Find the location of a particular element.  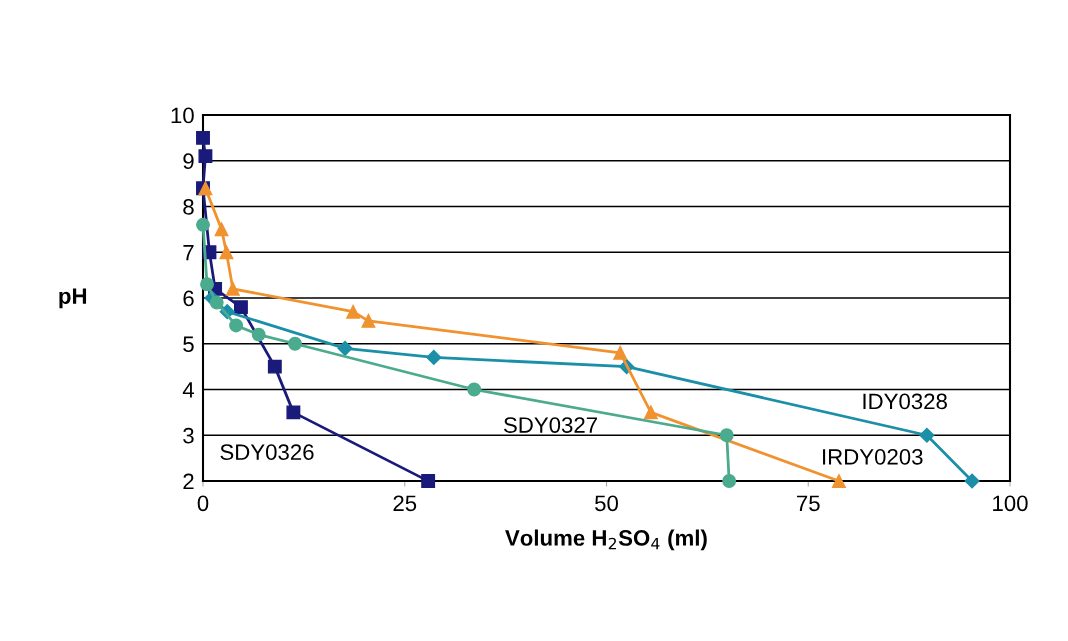

x-tick-label: 75 is located at coordinates (808, 503).